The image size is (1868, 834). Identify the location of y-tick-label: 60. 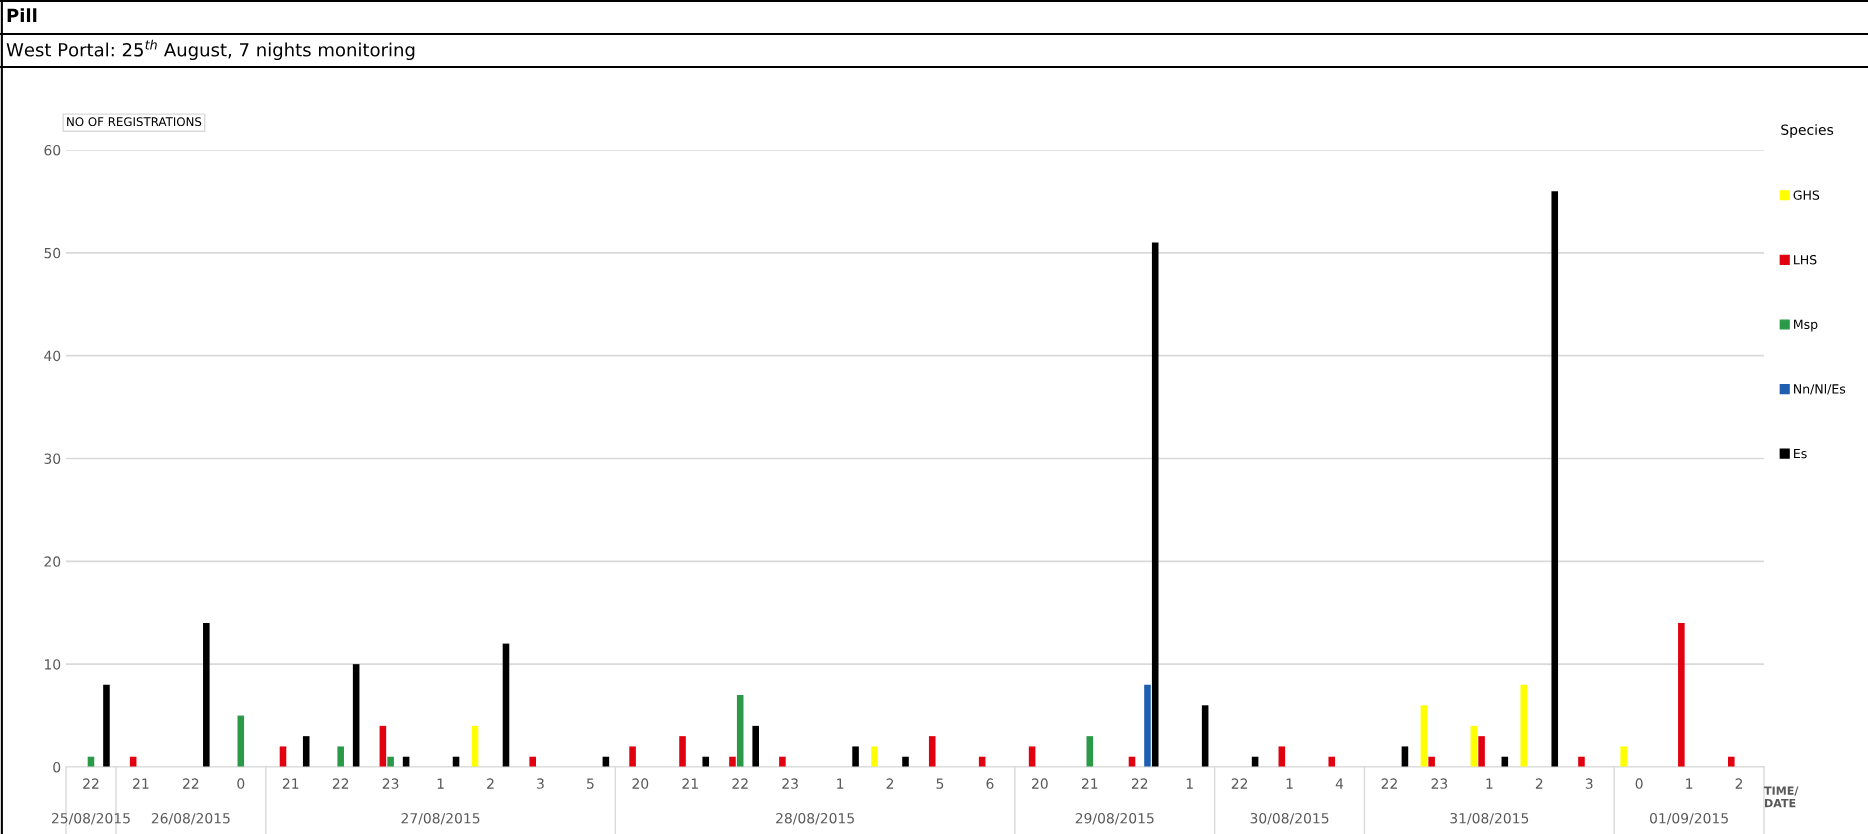
(52, 150).